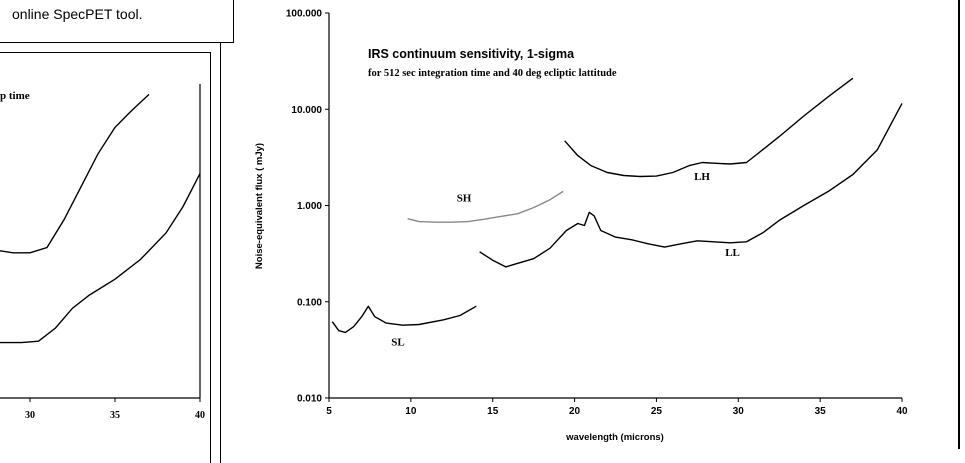 The image size is (965, 463). What do you see at coordinates (306, 110) in the screenshot?
I see `y-tick-label: 10.000` at bounding box center [306, 110].